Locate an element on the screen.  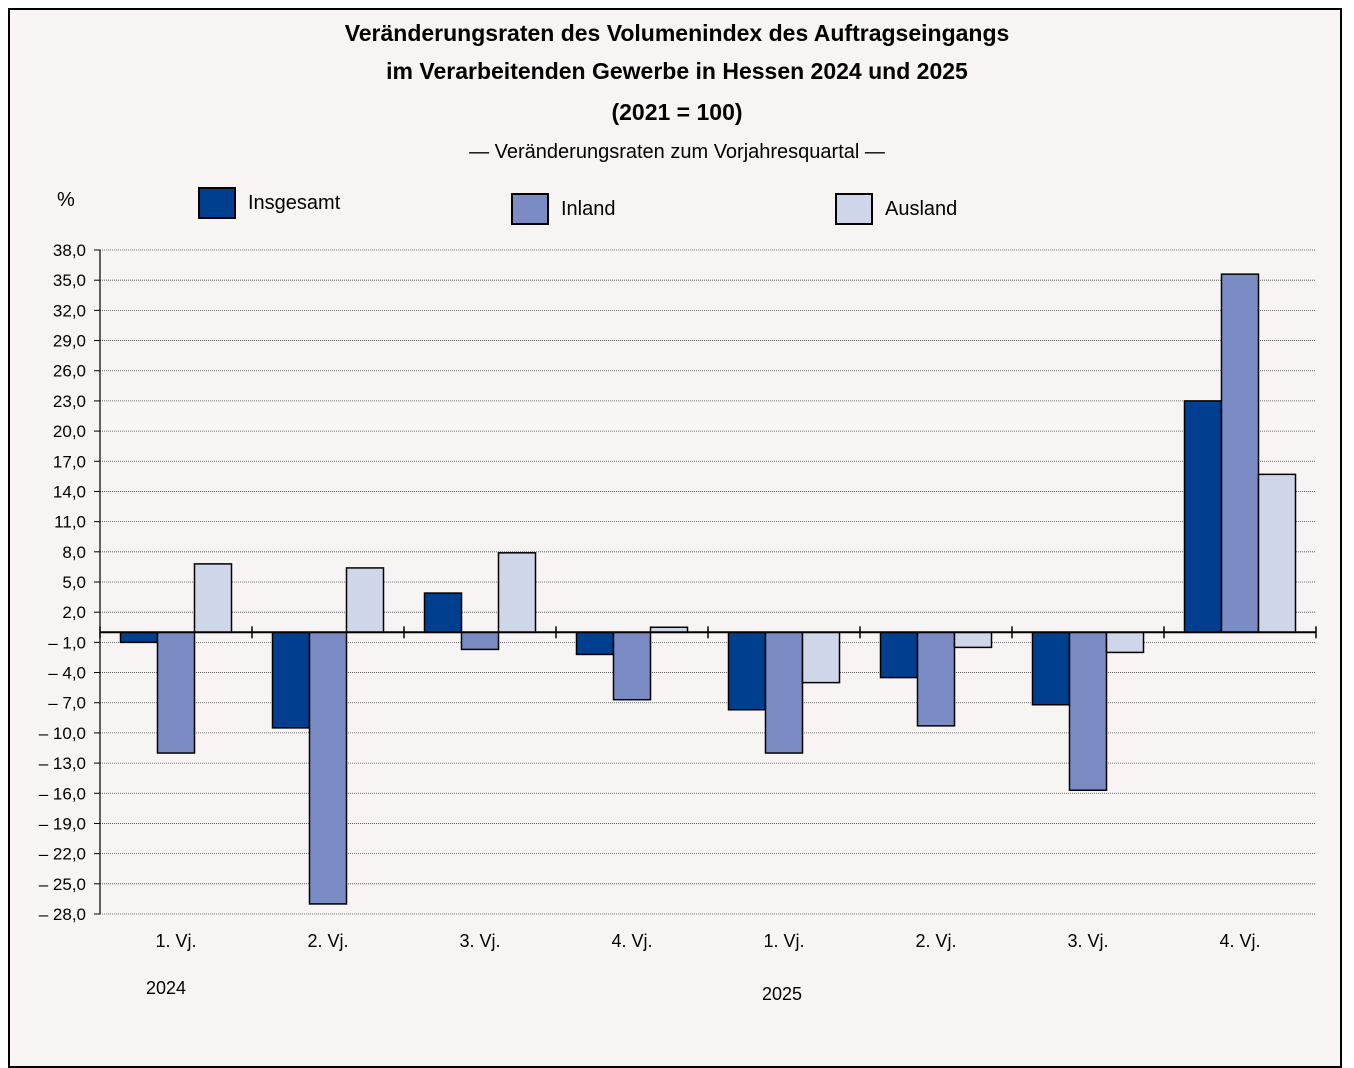
y-tick-label: – 28,0 is located at coordinates (62, 914).